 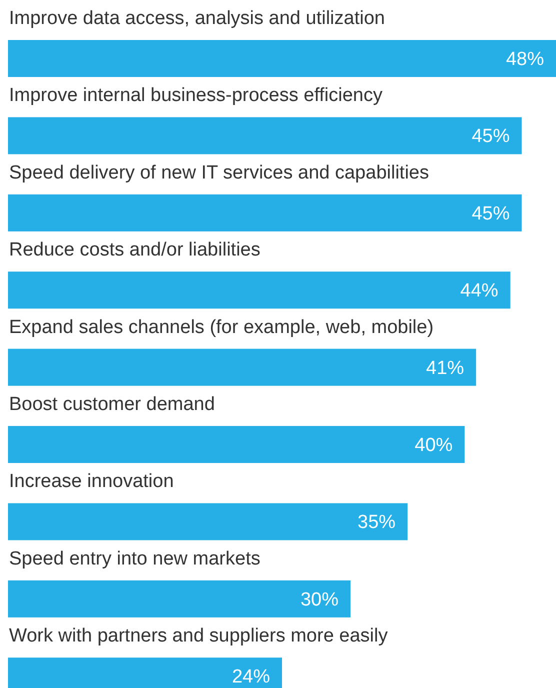 What do you see at coordinates (433, 445) in the screenshot?
I see `data-label: 40%` at bounding box center [433, 445].